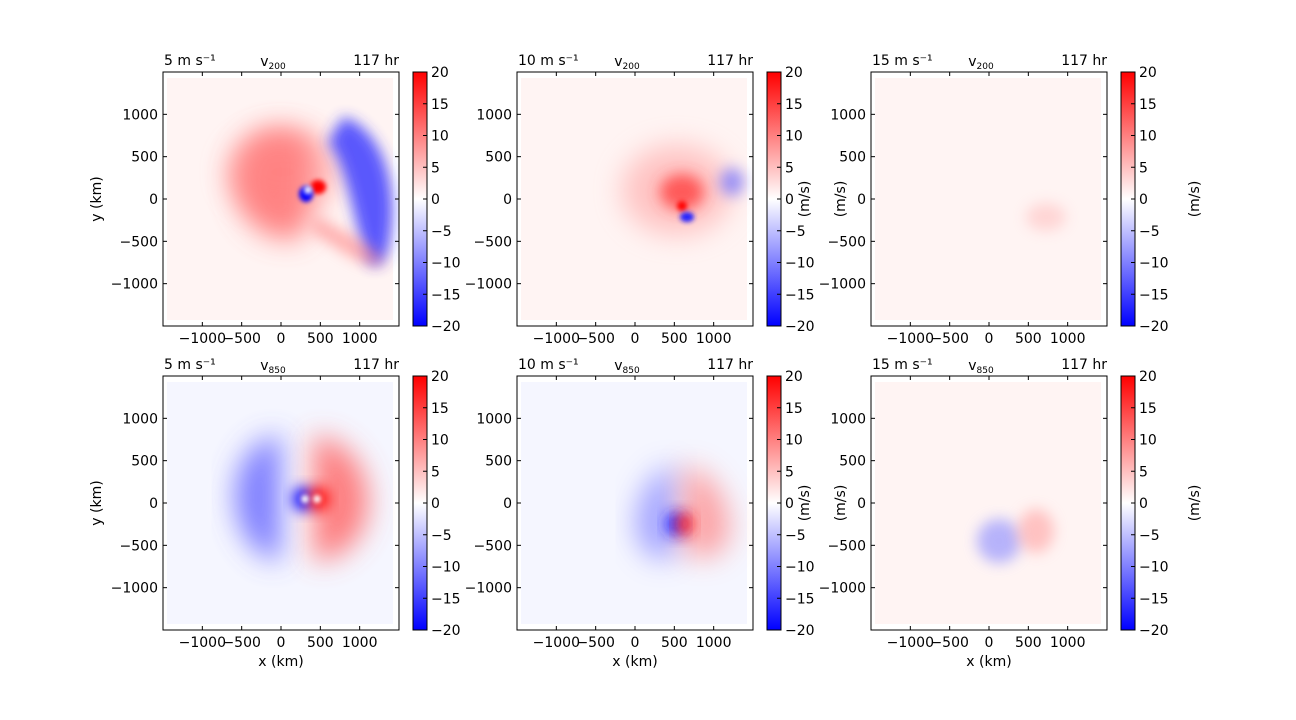  What do you see at coordinates (548, 61) in the screenshot?
I see `title-left: 10 m s⁻¹` at bounding box center [548, 61].